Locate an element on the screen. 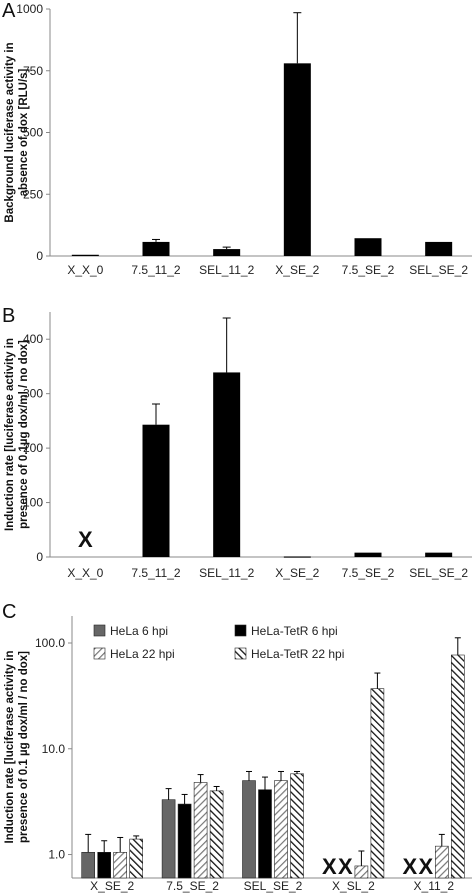 This screenshot has height=895, width=474. y-tick-label: 500 is located at coordinates (33, 133).